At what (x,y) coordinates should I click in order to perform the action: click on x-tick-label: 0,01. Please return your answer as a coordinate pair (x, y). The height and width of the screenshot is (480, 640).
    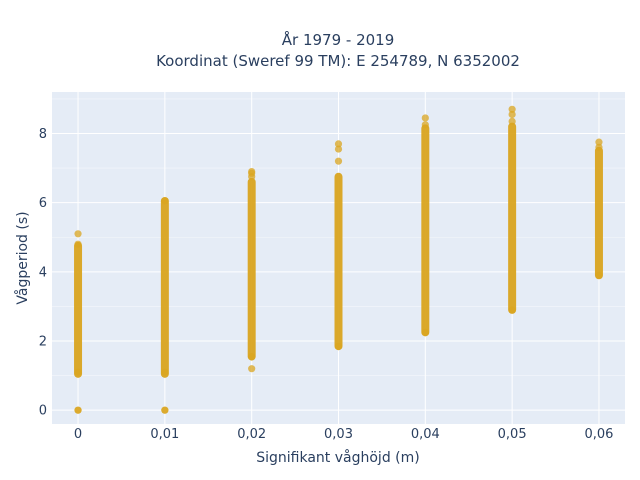
    Looking at the image, I should click on (164, 434).